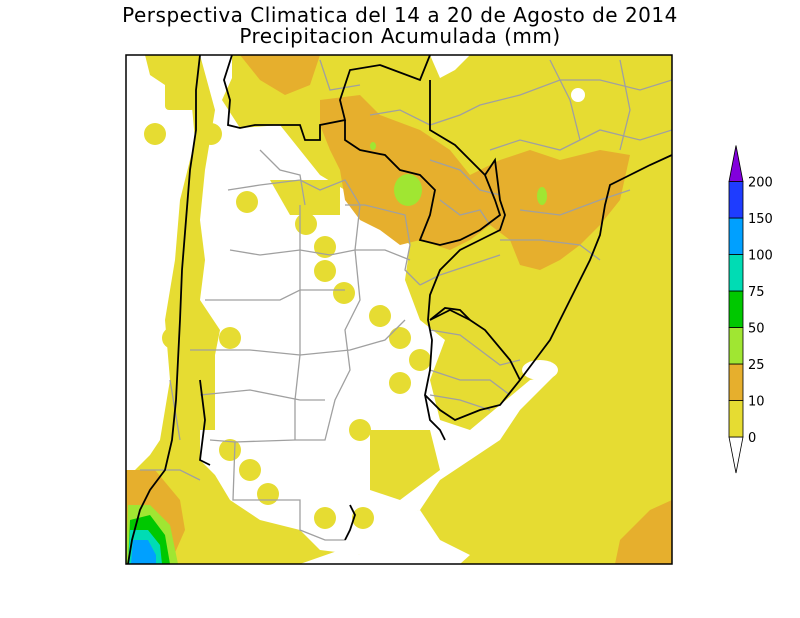 The width and height of the screenshot is (800, 618). What do you see at coordinates (760, 183) in the screenshot?
I see `legend-level-label: 200` at bounding box center [760, 183].